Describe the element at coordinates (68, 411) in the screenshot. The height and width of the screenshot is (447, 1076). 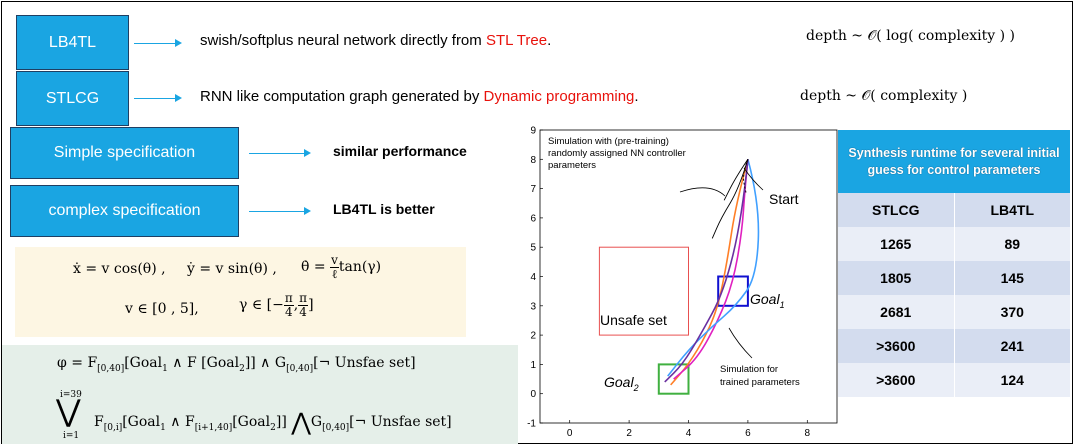
I see `big-or: ⋁` at that location.